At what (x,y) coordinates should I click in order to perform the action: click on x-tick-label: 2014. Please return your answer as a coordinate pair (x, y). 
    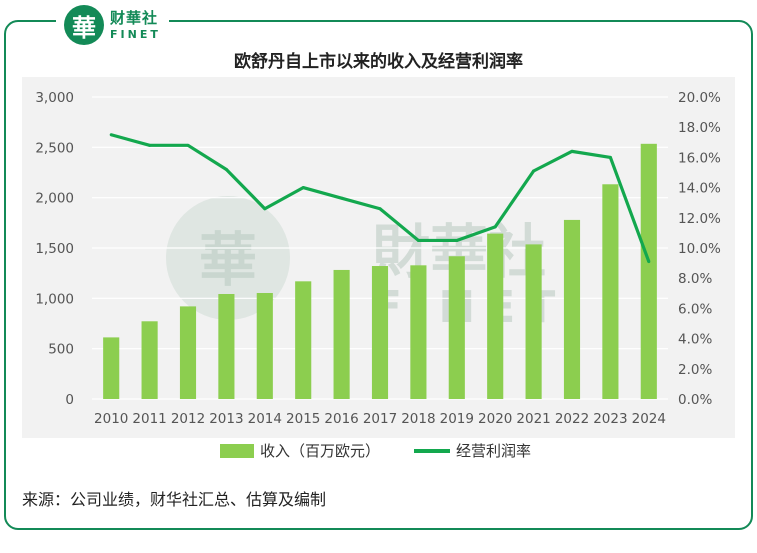
    Looking at the image, I should click on (265, 419).